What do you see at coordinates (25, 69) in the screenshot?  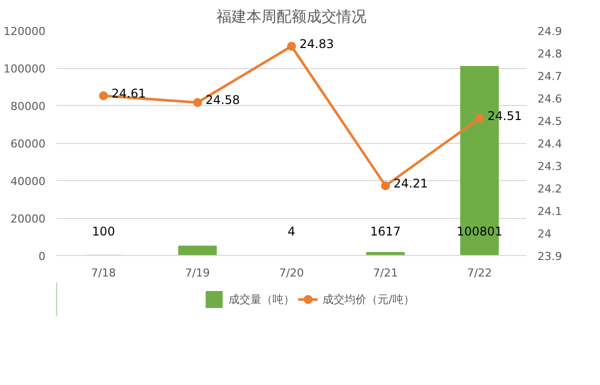 I see `y-tick-label: 100000` at bounding box center [25, 69].